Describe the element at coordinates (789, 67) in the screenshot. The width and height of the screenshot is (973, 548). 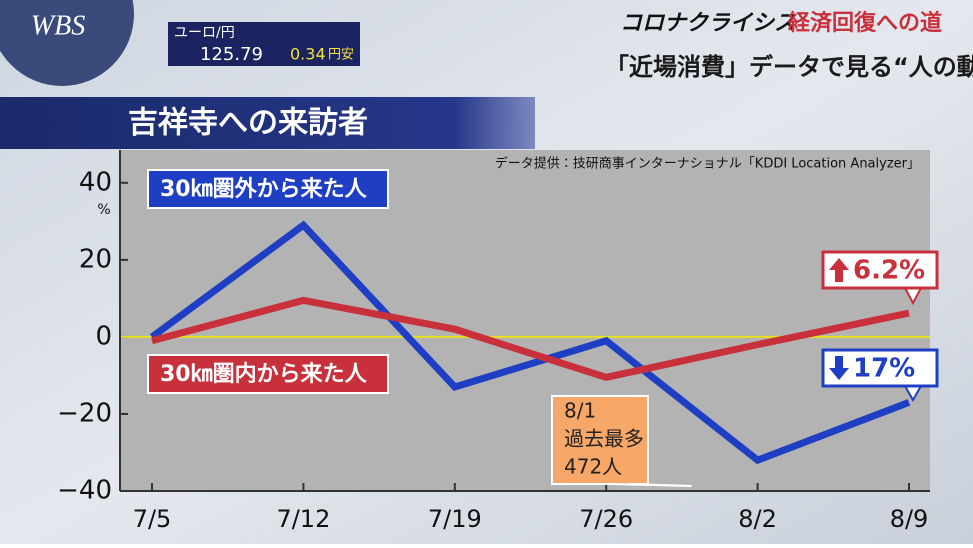
I see `segment-title: 「近場消費」データで見る“人の動き”` at that location.